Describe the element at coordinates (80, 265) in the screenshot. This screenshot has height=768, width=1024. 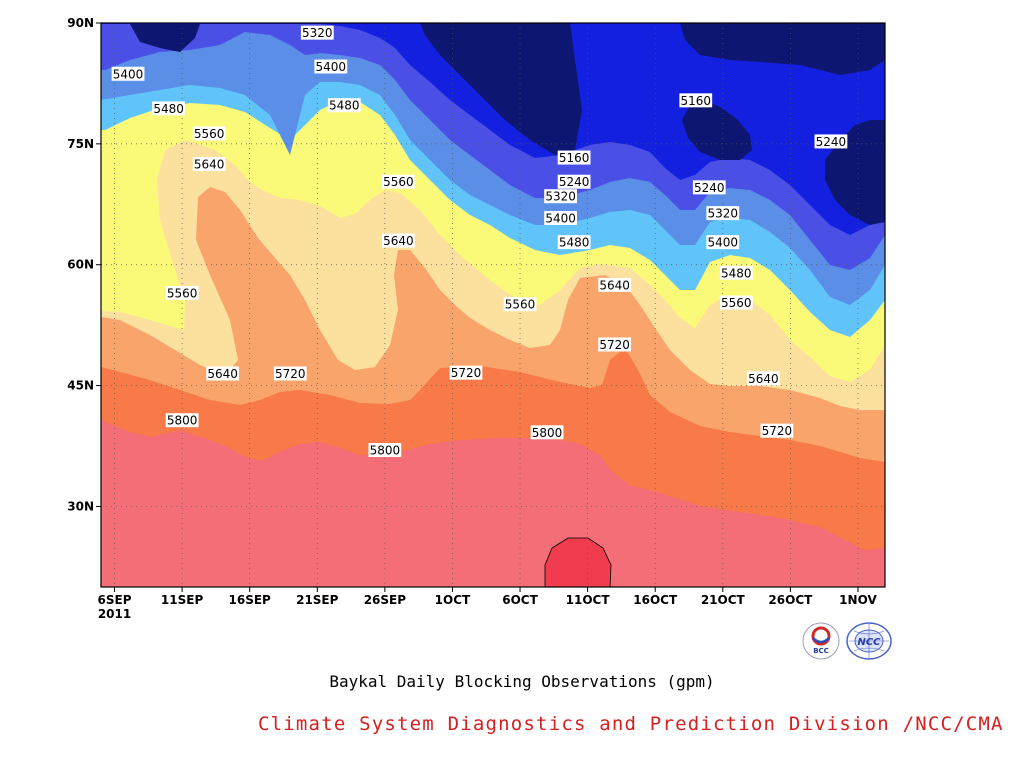
I see `y-tick-label: 60N` at that location.